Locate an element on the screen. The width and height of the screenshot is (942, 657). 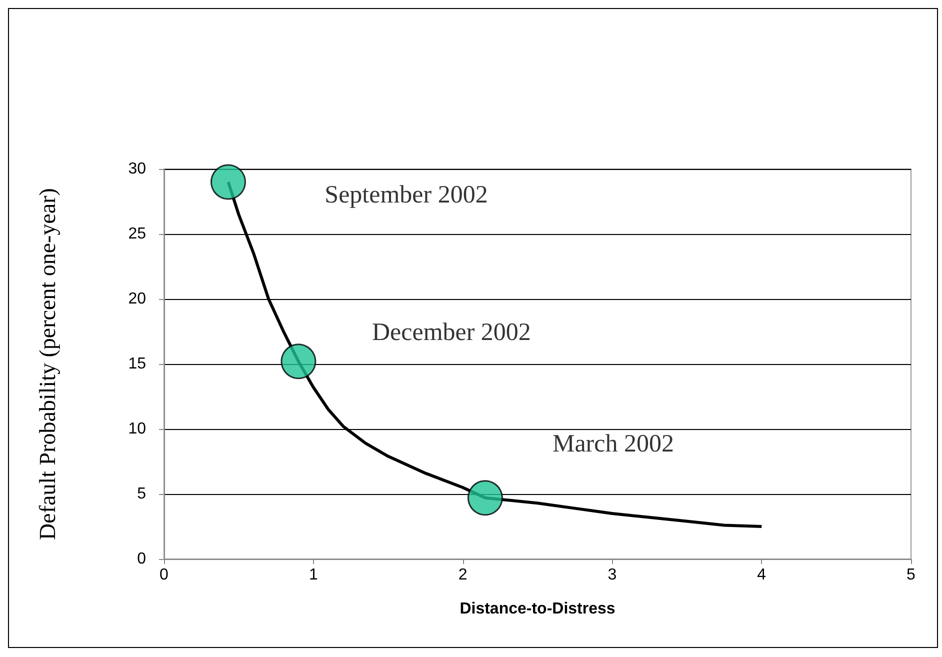
x-tick-label: 2 is located at coordinates (463, 575).